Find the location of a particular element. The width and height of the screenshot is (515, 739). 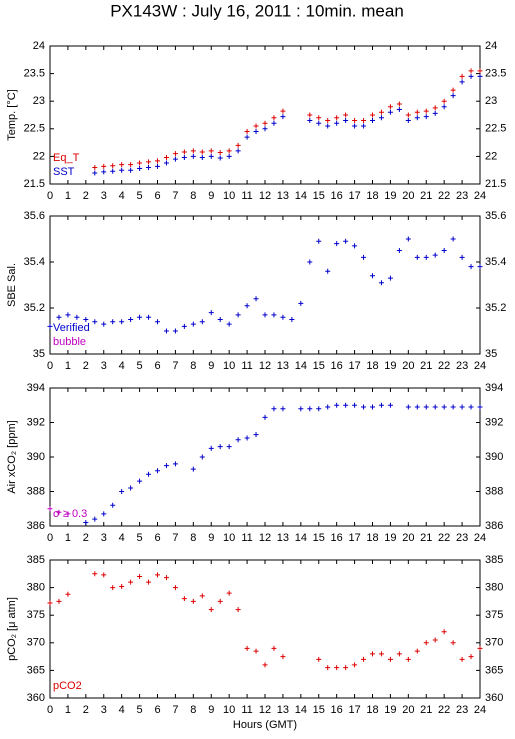

x-tick-label: 3 is located at coordinates (104, 538).